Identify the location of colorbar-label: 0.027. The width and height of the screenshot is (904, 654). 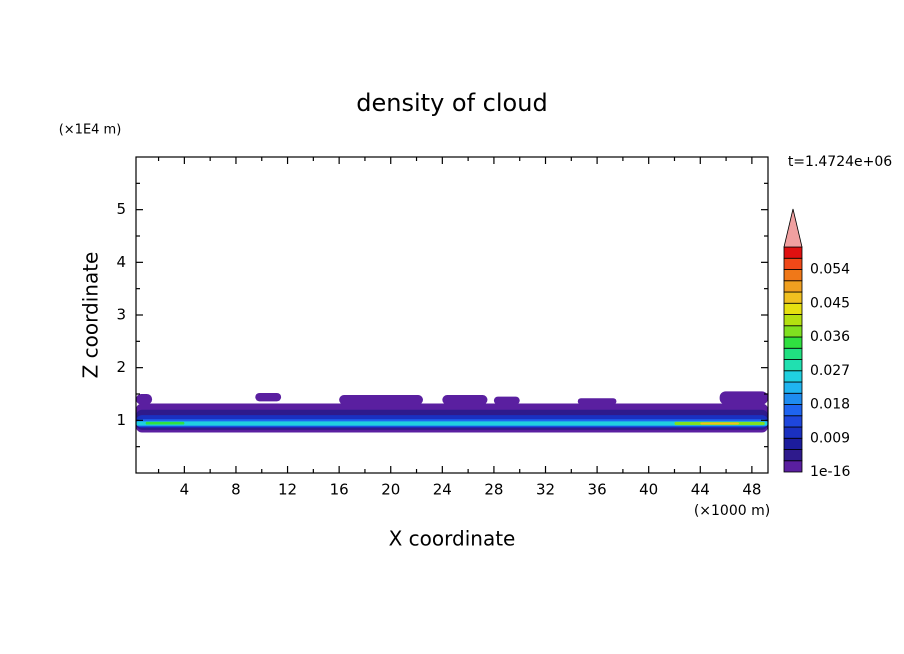
(830, 371).